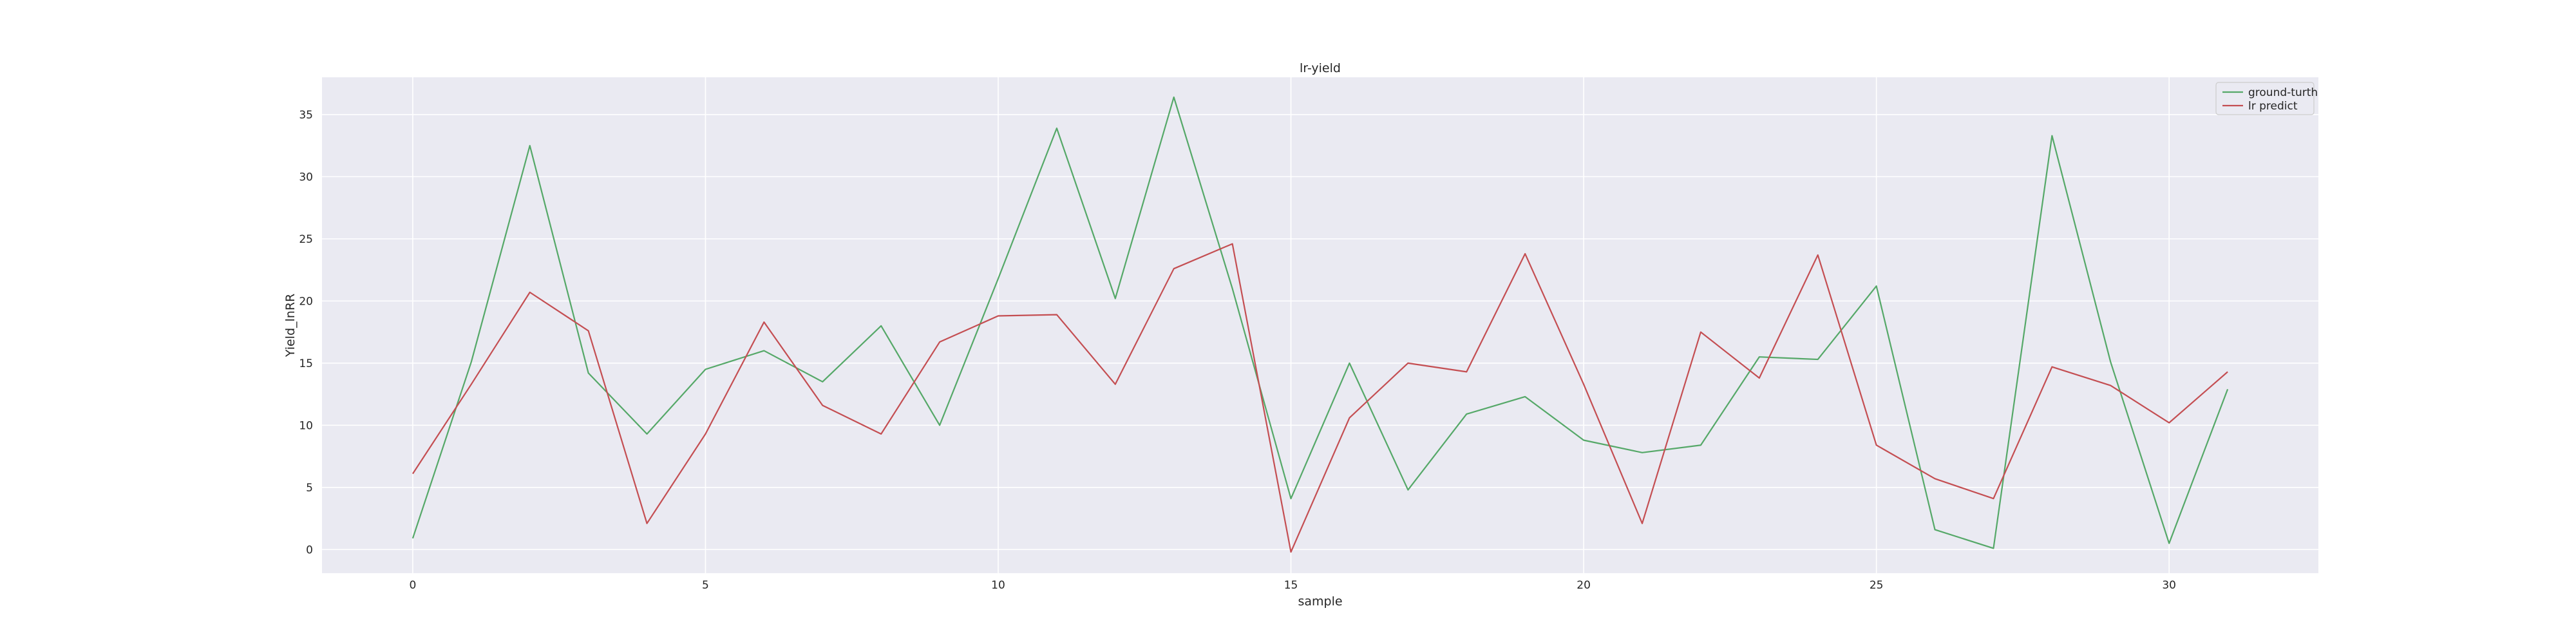 The width and height of the screenshot is (2576, 644). What do you see at coordinates (306, 240) in the screenshot?
I see `y-tick-label: 25` at bounding box center [306, 240].